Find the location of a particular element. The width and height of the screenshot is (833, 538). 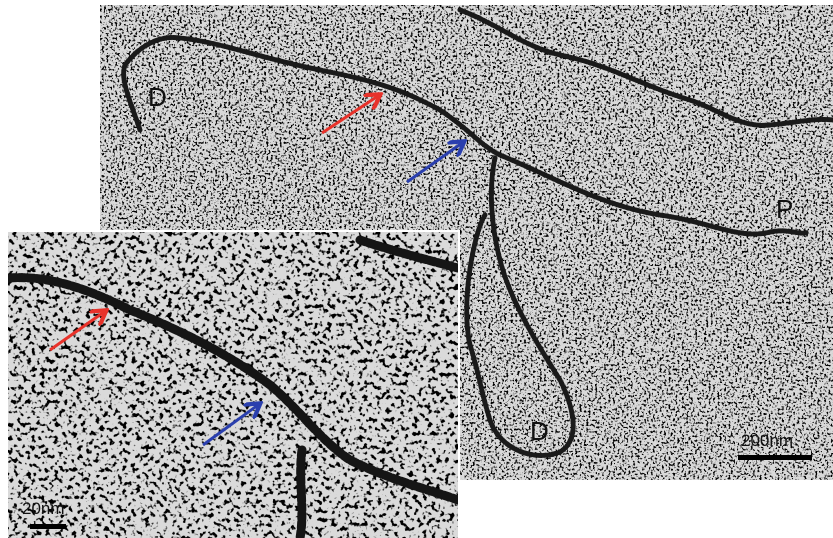

scale-bar-label: 20nm is located at coordinates (43, 508).